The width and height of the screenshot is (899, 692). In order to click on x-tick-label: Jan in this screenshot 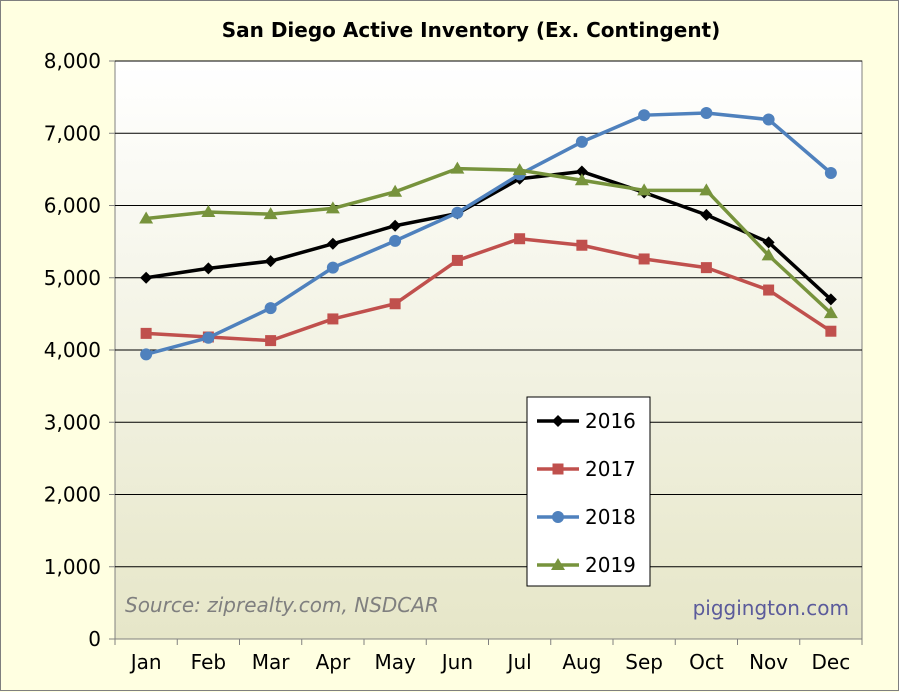, I will do `click(145, 662)`.